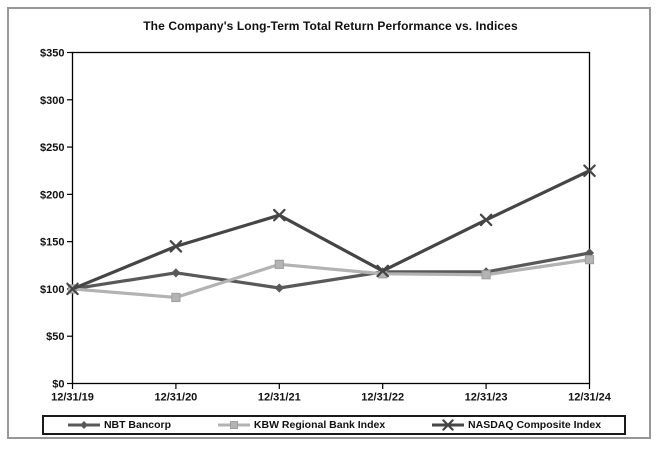 This screenshot has width=661, height=452. Describe the element at coordinates (52, 101) in the screenshot. I see `y-axis-tick-label: $300` at that location.